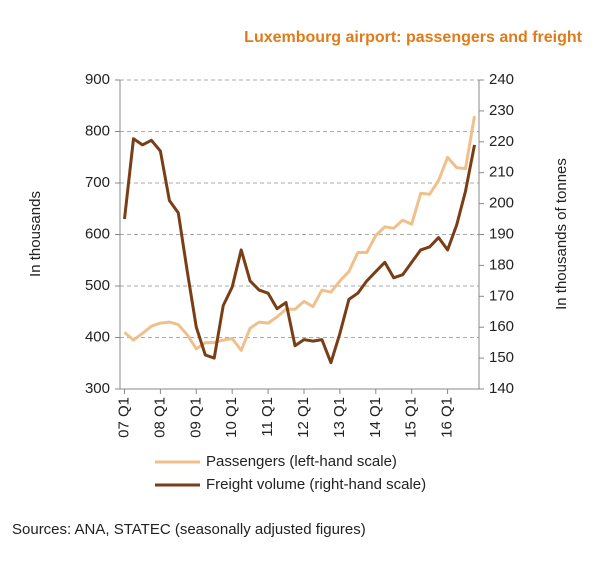 The width and height of the screenshot is (600, 563). What do you see at coordinates (159, 417) in the screenshot?
I see `x-tick-label: 08 Q1` at bounding box center [159, 417].